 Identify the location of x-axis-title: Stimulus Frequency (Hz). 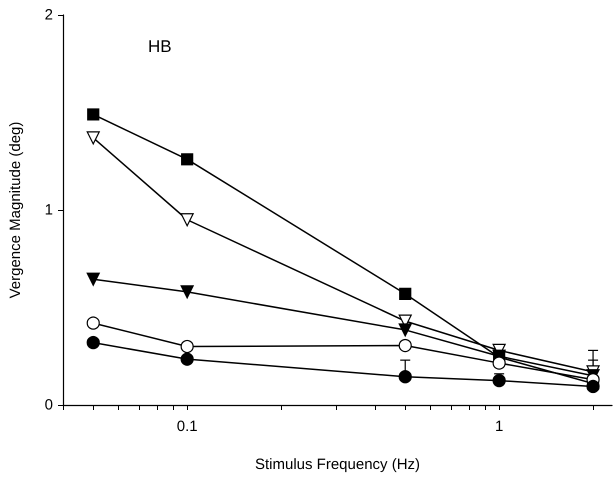
(337, 464).